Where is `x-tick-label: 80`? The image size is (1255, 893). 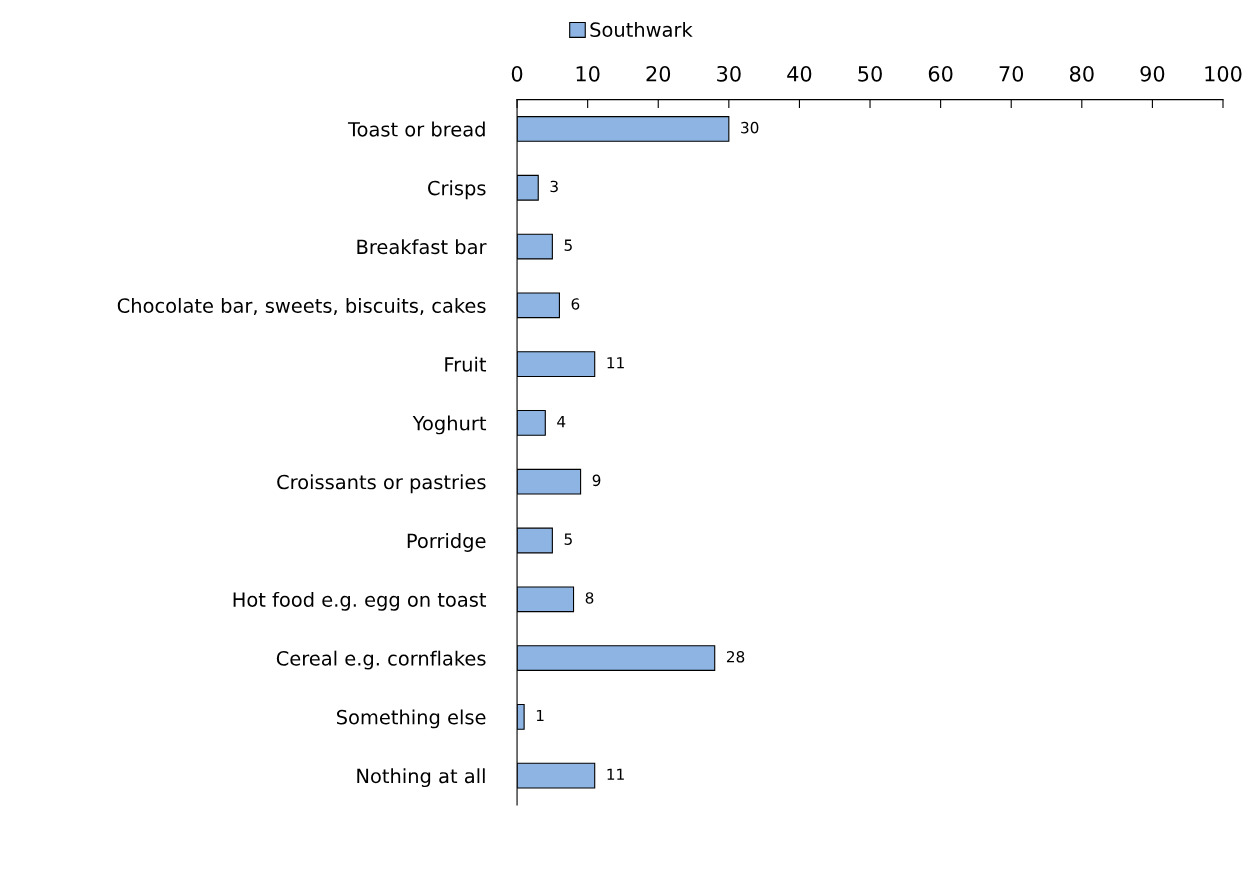
x-tick-label: 80 is located at coordinates (1081, 73).